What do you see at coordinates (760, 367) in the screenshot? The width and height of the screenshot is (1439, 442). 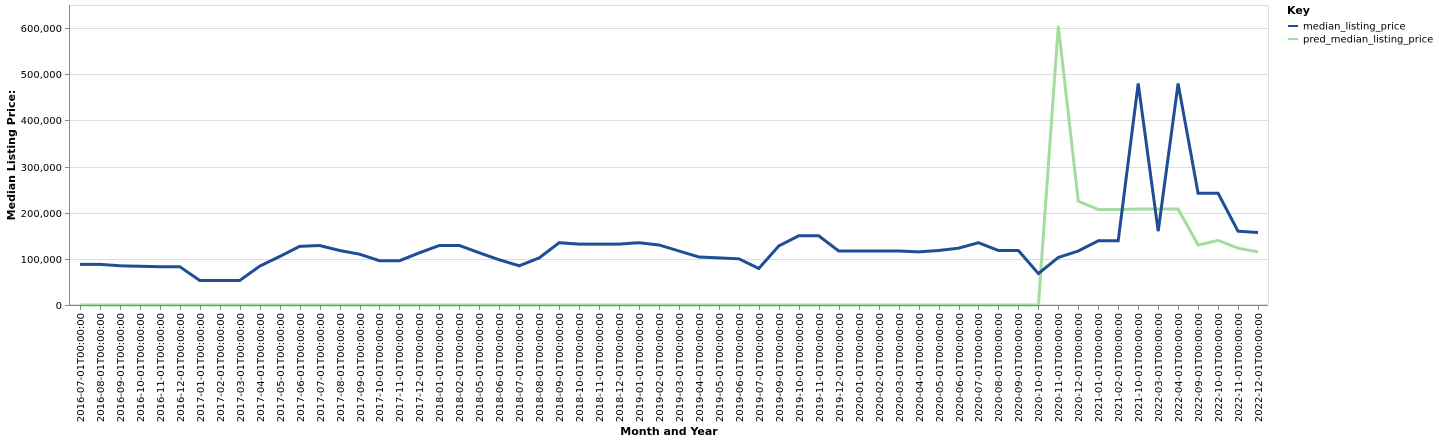 I see `x-tick-label: 2019-07-01T00:00:00` at bounding box center [760, 367].